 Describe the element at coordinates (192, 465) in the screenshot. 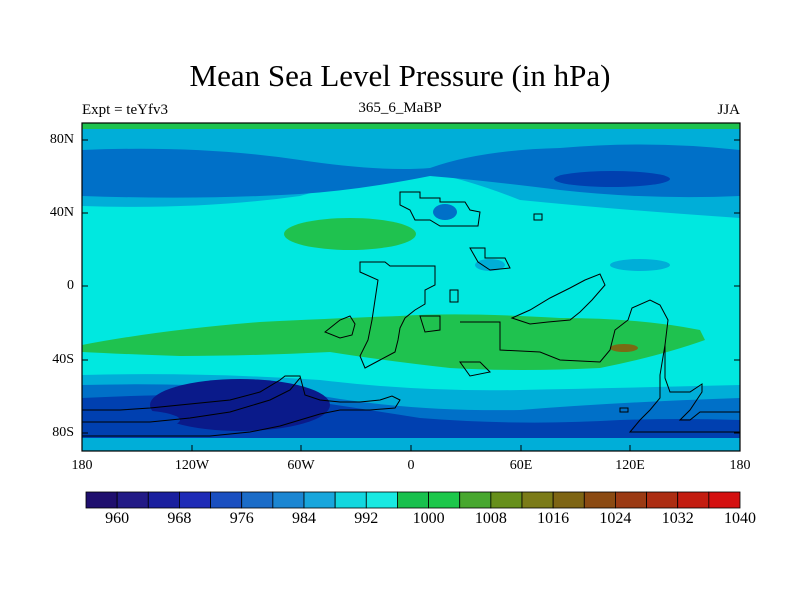

I see `lon-tick-label: 120W` at that location.